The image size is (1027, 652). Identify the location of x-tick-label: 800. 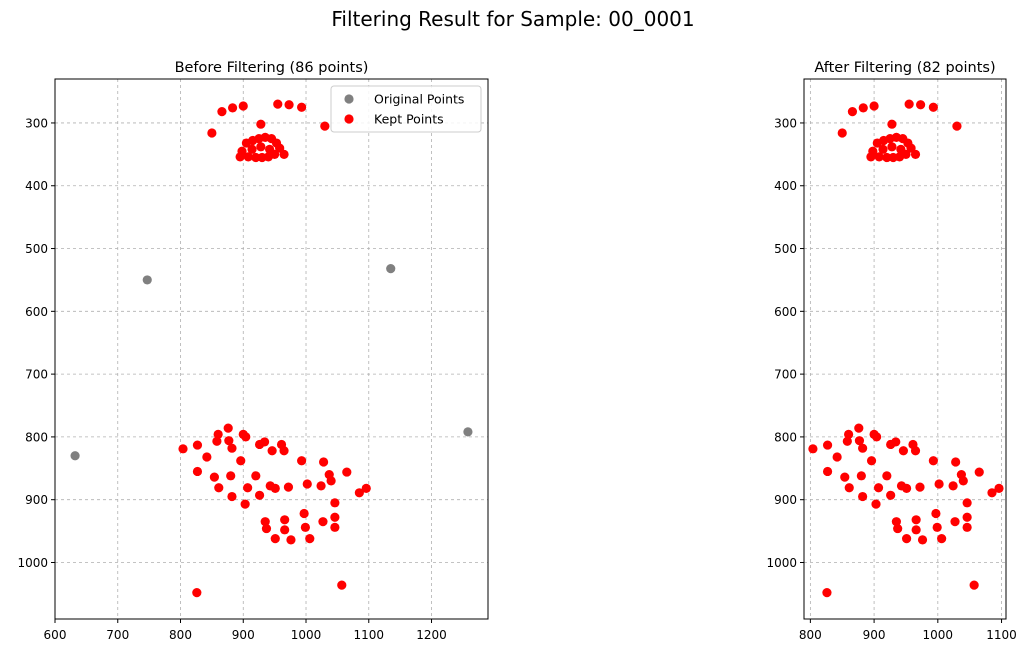
(810, 635).